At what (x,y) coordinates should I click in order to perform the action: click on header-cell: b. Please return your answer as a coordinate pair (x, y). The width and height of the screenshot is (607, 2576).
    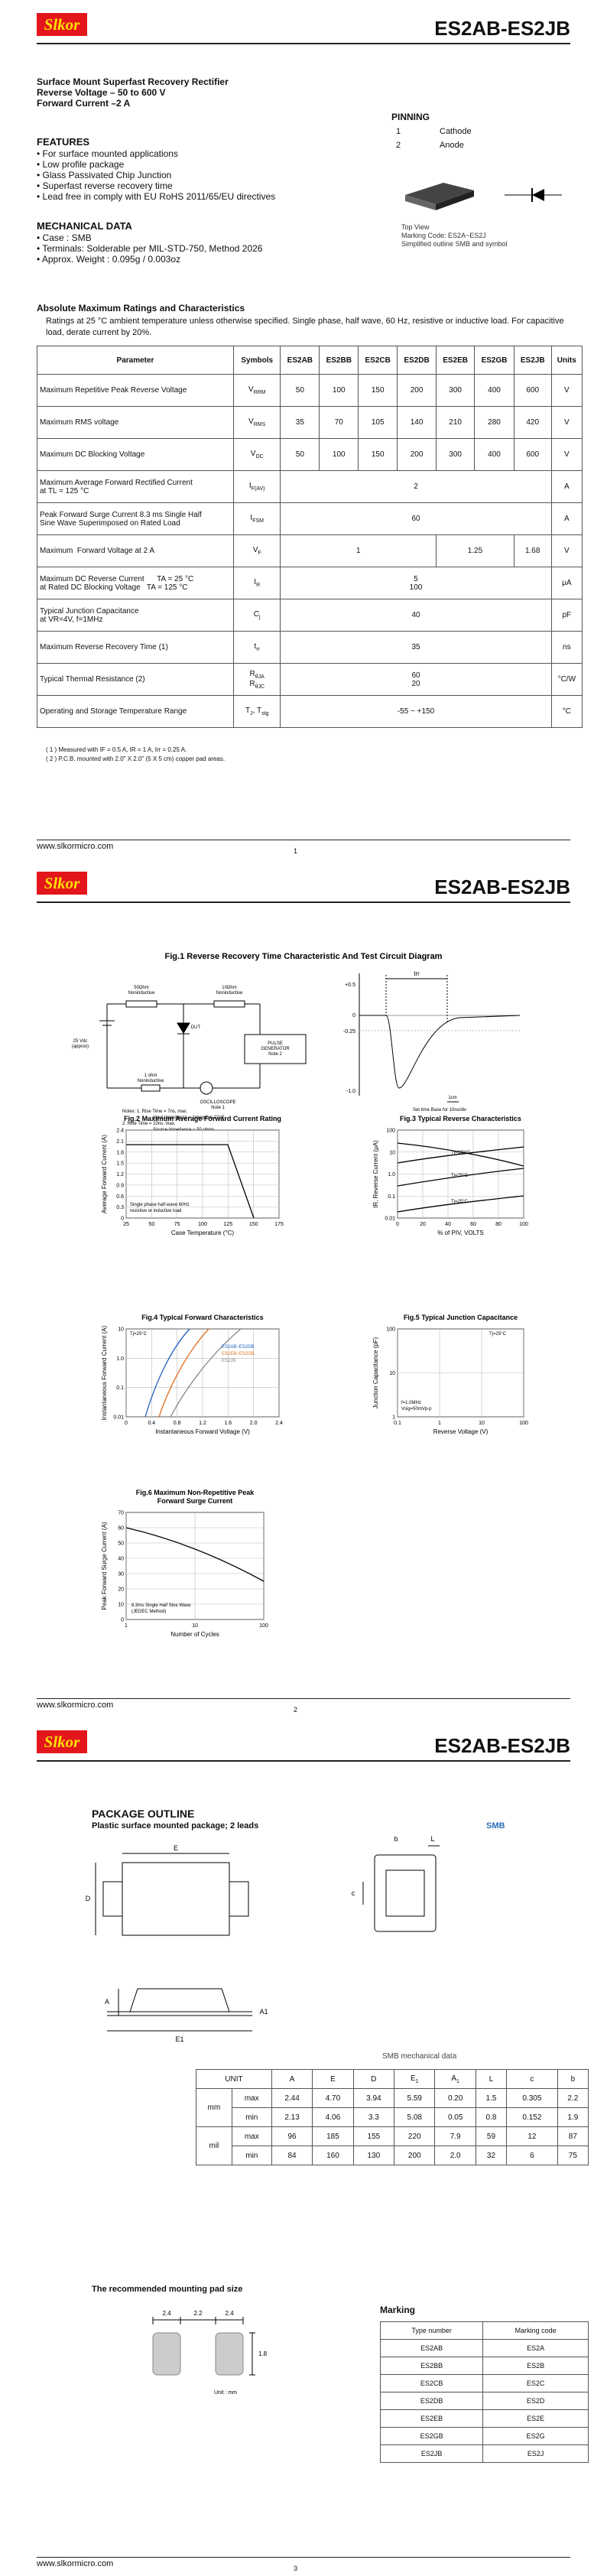
    Looking at the image, I should click on (573, 2079).